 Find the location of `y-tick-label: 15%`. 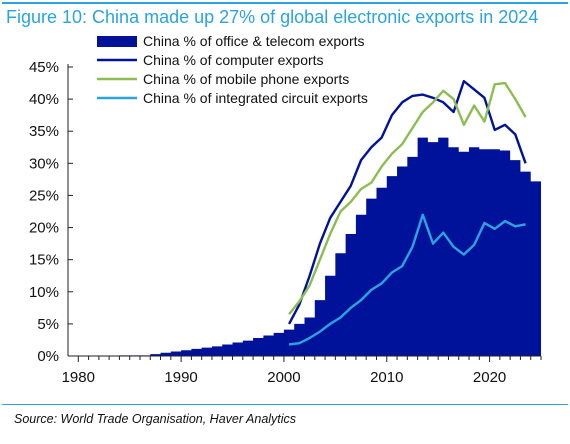

y-tick-label: 15% is located at coordinates (44, 260).